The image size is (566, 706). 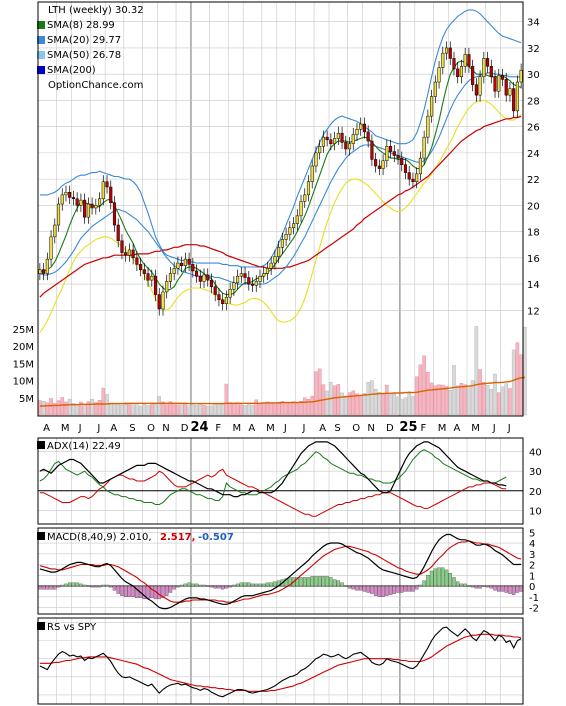 What do you see at coordinates (532, 566) in the screenshot?
I see `macd-tick-label: 2` at bounding box center [532, 566].